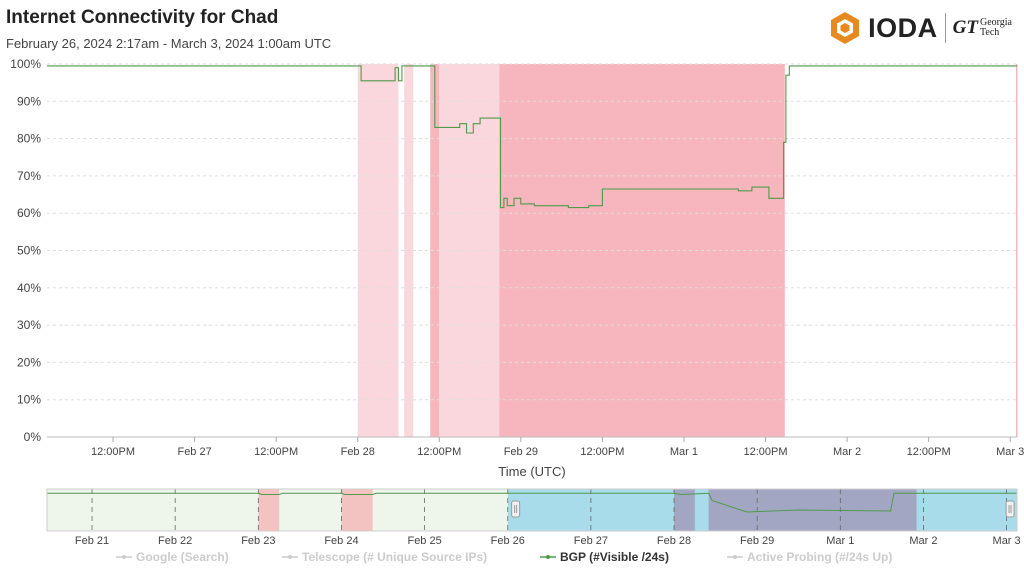 The height and width of the screenshot is (573, 1024). What do you see at coordinates (845, 28) in the screenshot?
I see `ioda-hexagon-icon` at bounding box center [845, 28].